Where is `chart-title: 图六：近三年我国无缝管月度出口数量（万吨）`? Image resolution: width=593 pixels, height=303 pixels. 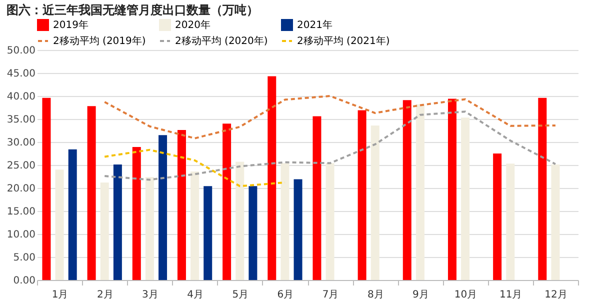 chart-title: 图六：近三年我国无缝管月度出口数量（万吨） is located at coordinates (132, 10).